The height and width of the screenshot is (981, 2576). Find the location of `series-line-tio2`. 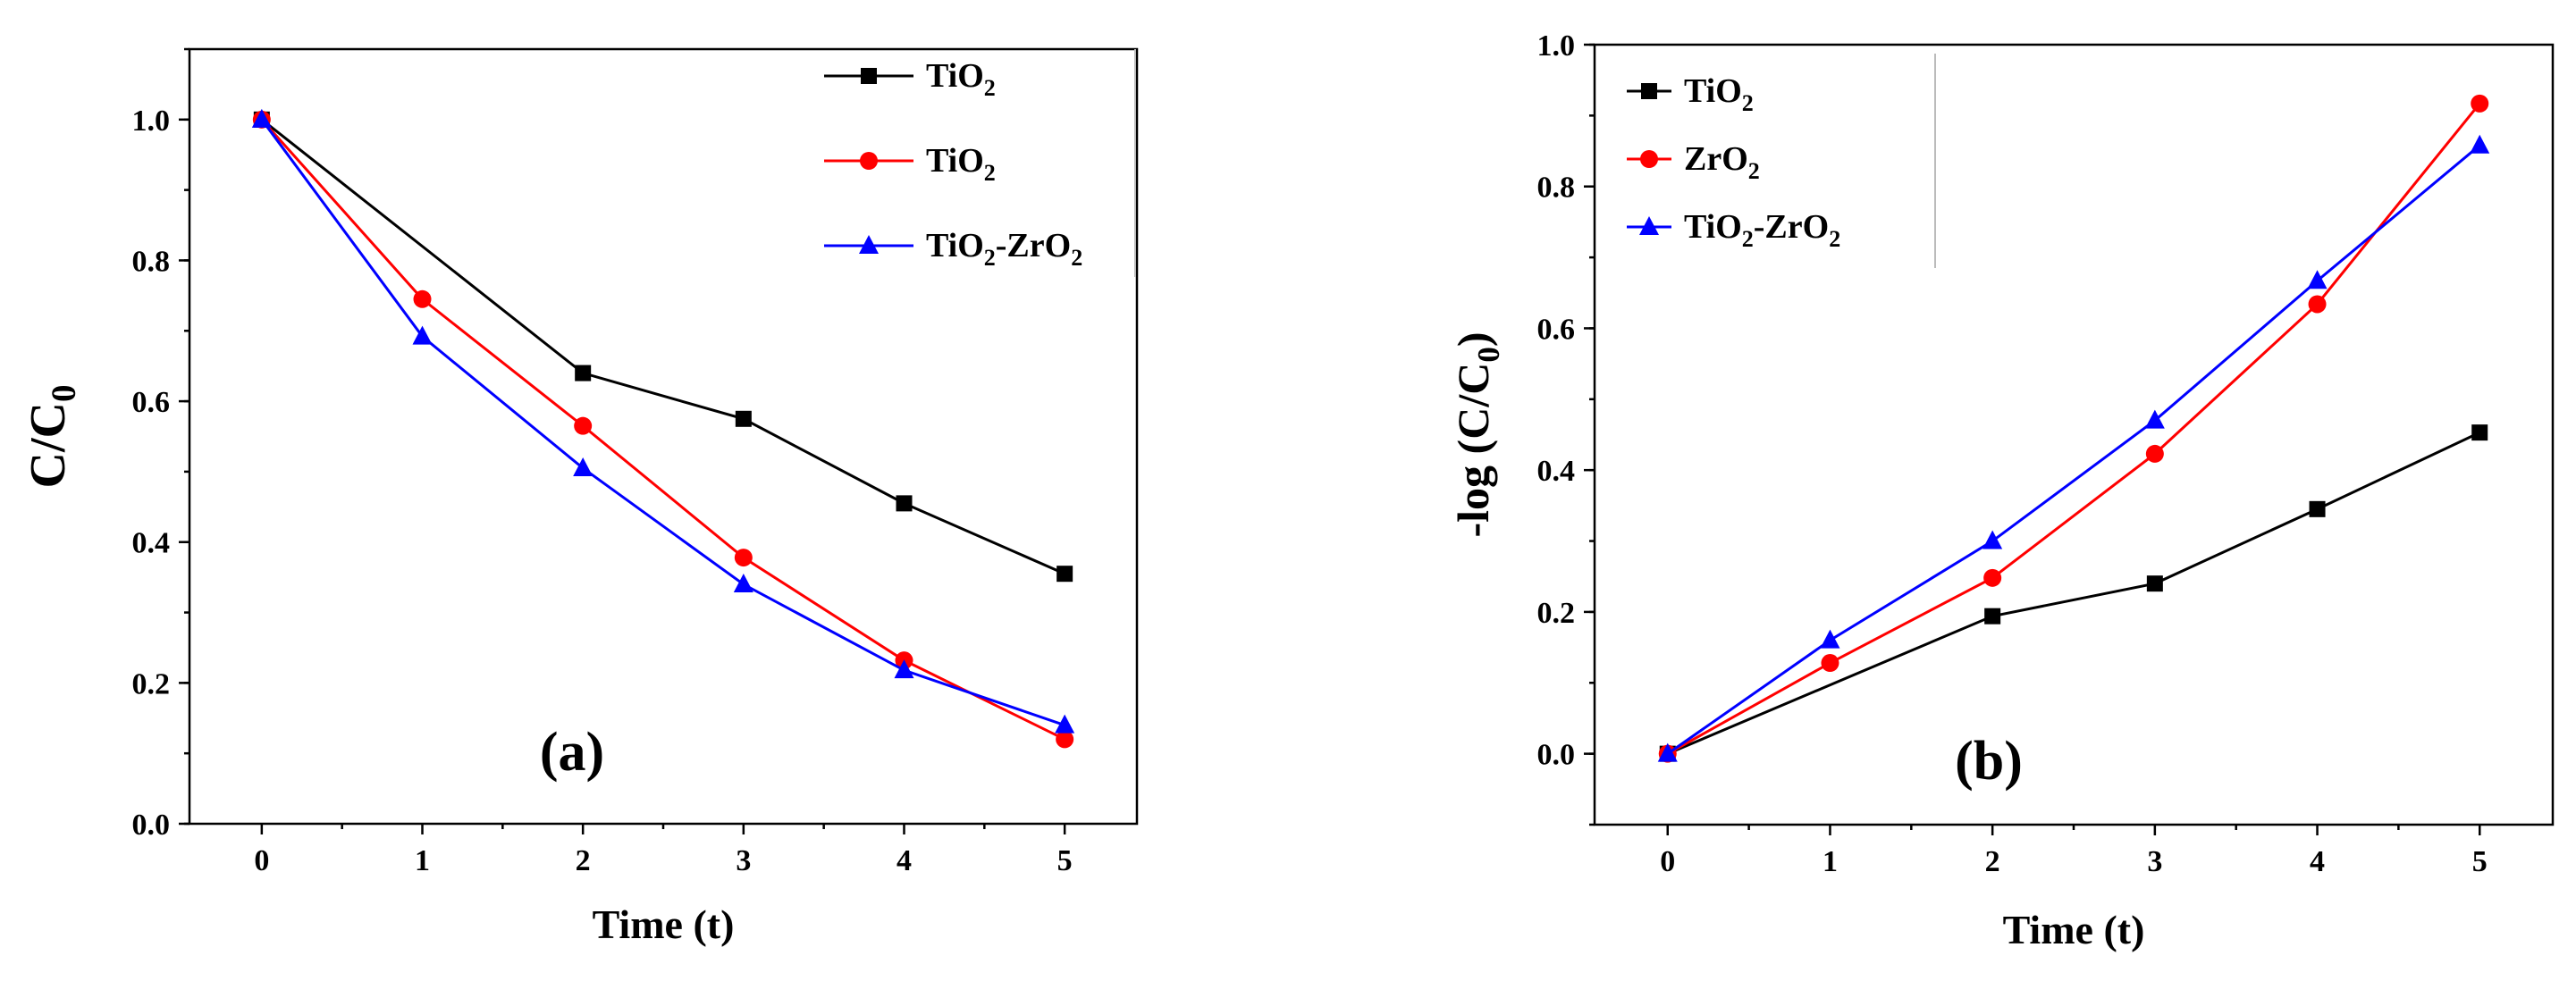

series-line-tio2 is located at coordinates (663, 346).